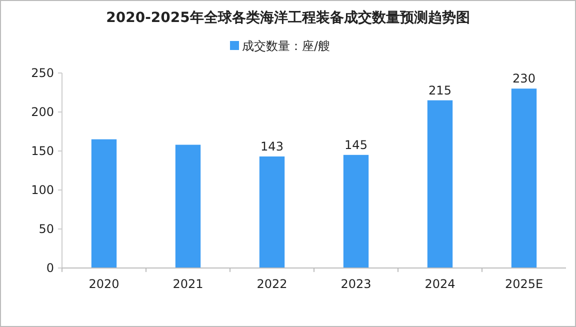  I want to click on x-tick-label: 2025E, so click(524, 284).